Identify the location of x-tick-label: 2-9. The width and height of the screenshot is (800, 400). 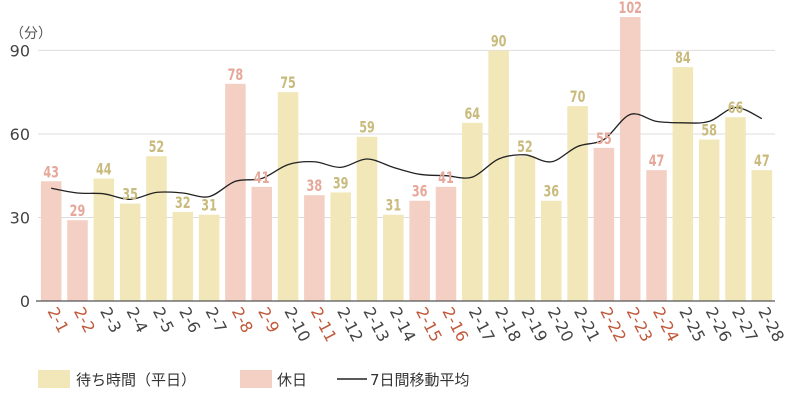
(268, 320).